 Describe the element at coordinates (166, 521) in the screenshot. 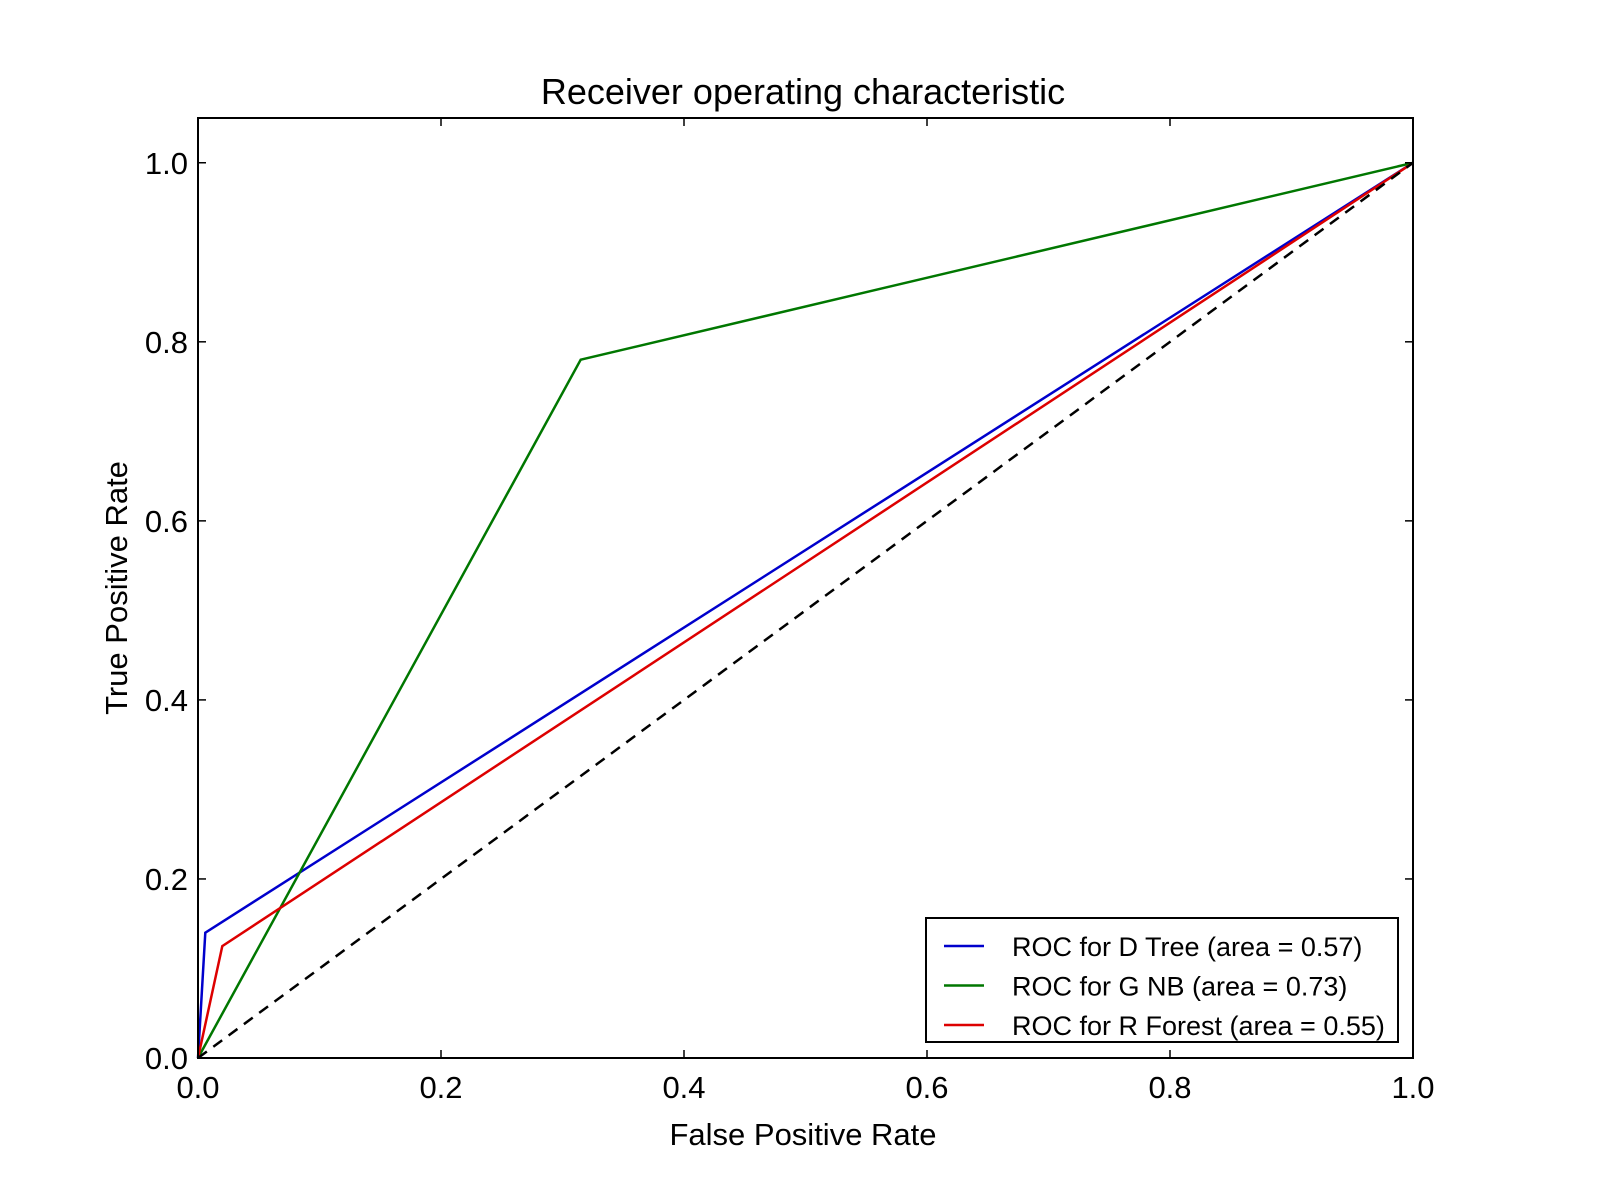

I see `y-tick-label: 0.6` at that location.